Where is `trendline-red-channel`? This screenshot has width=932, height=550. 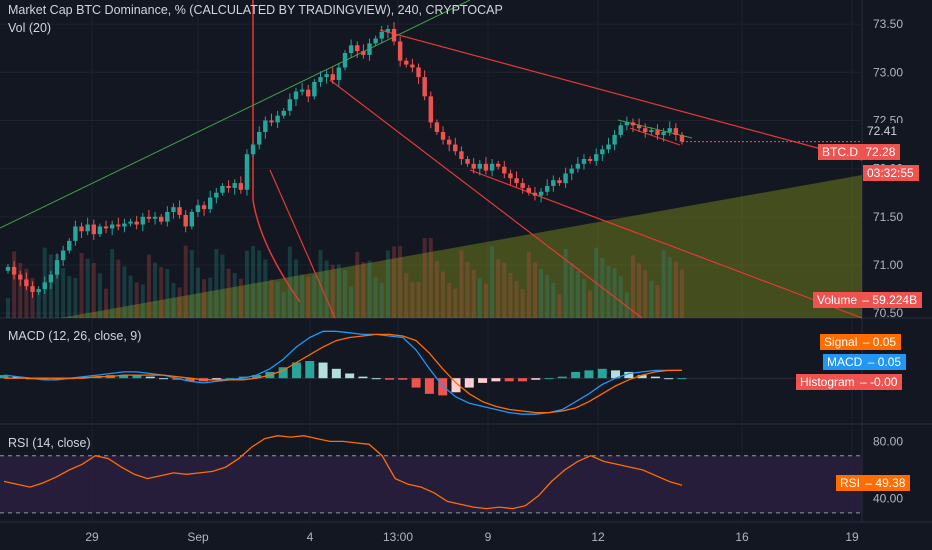
trendline-red-channel is located at coordinates (486, 199).